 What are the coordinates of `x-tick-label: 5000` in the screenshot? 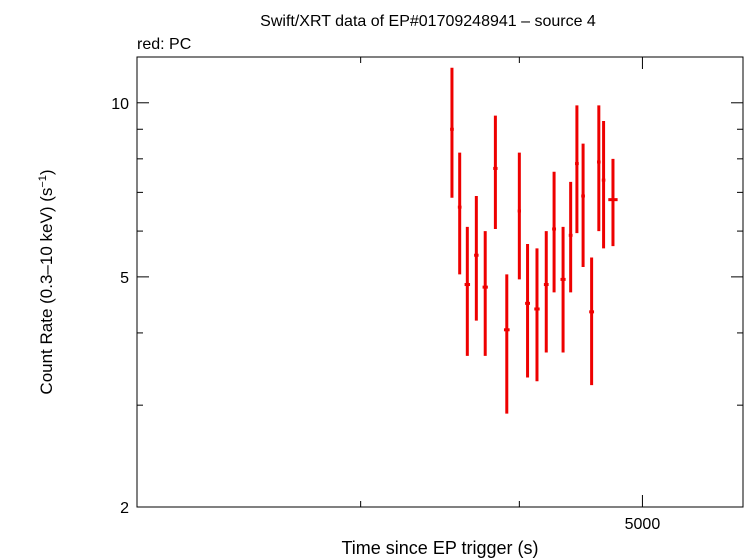 It's located at (643, 524).